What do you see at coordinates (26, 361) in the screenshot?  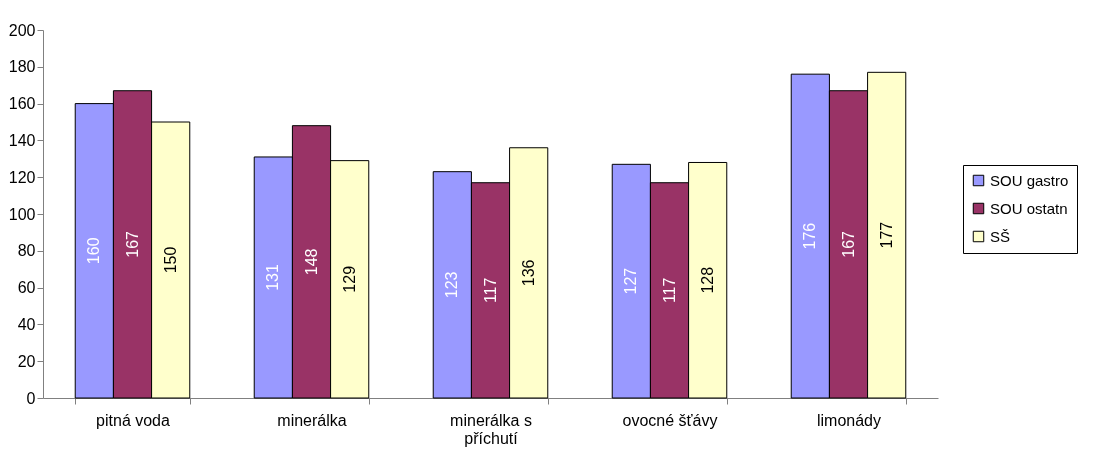 I see `y-tick-label: 20` at bounding box center [26, 361].